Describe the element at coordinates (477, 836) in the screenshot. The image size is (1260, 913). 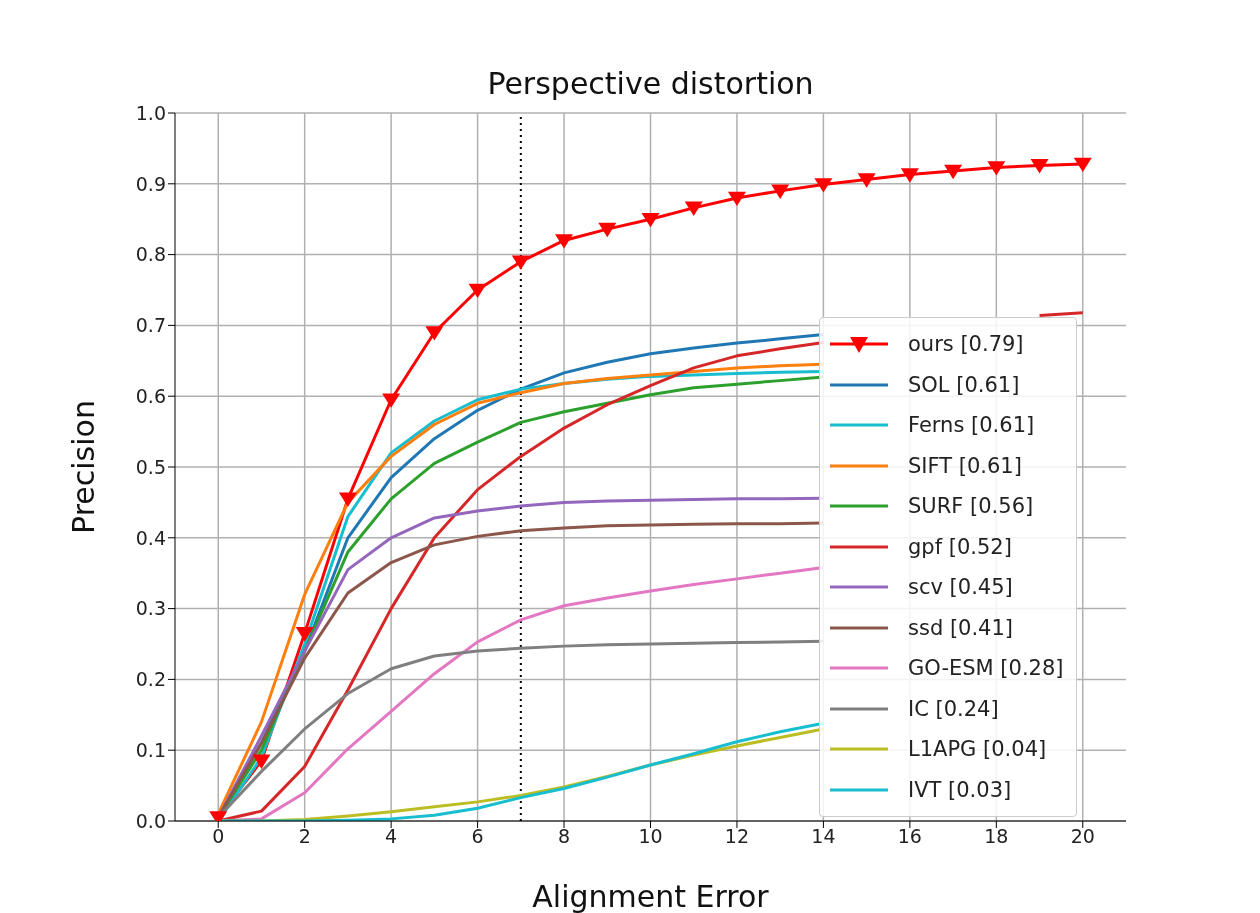
I see `x-tick-label: 6` at that location.